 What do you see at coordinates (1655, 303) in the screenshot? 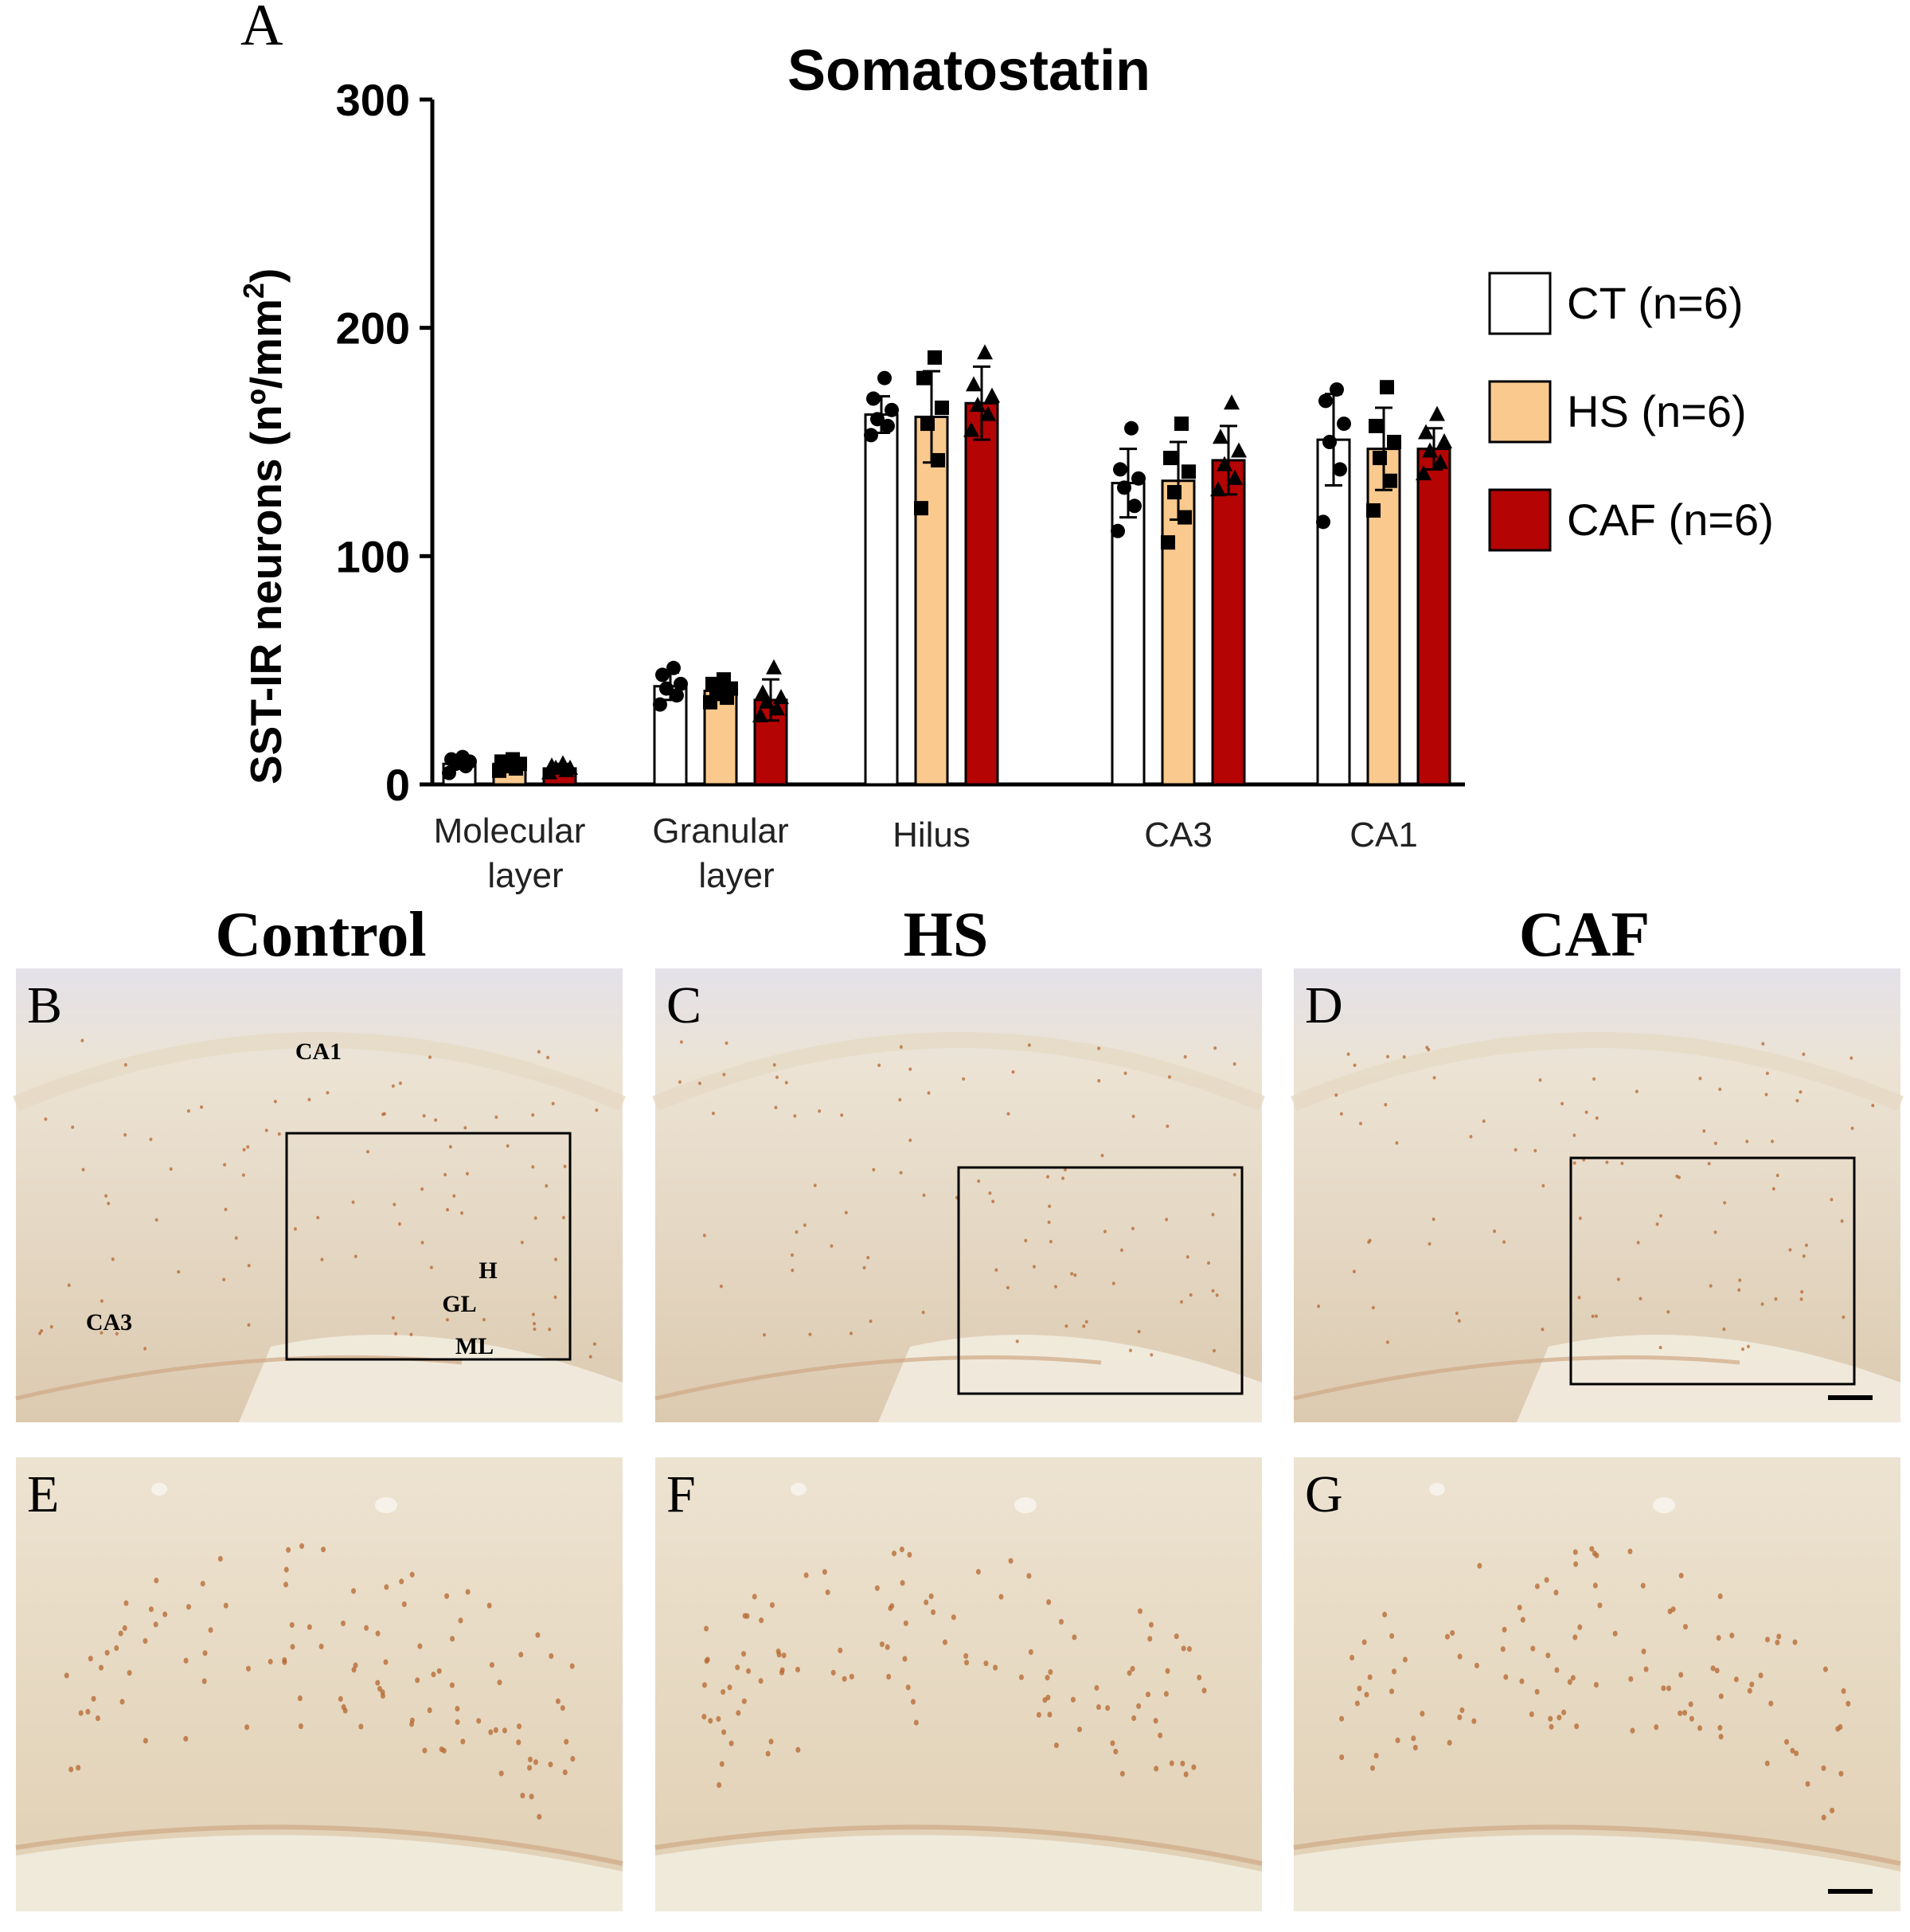
I see `legend-label-0: CT (n=6)` at bounding box center [1655, 303].